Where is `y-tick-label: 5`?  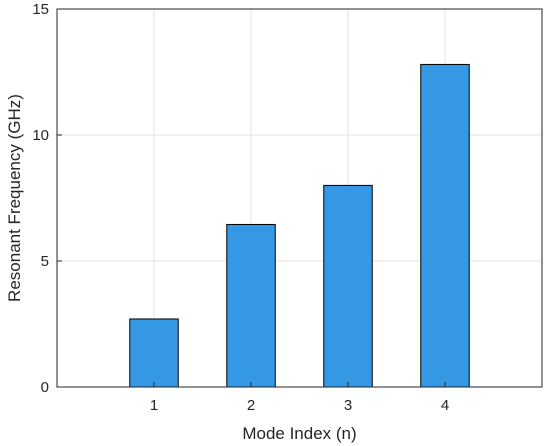 y-tick-label: 5 is located at coordinates (45, 261).